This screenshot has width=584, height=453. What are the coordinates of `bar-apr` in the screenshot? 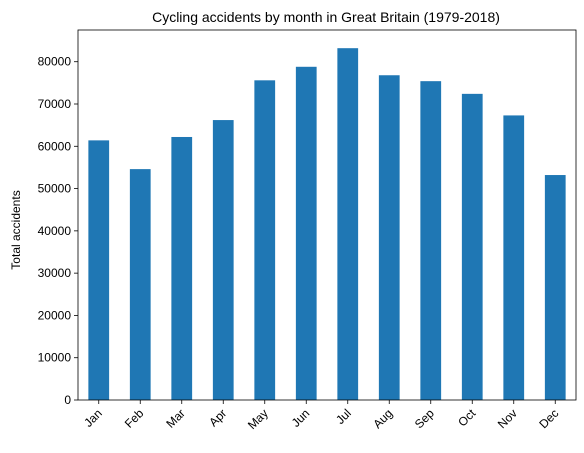 It's located at (223, 260).